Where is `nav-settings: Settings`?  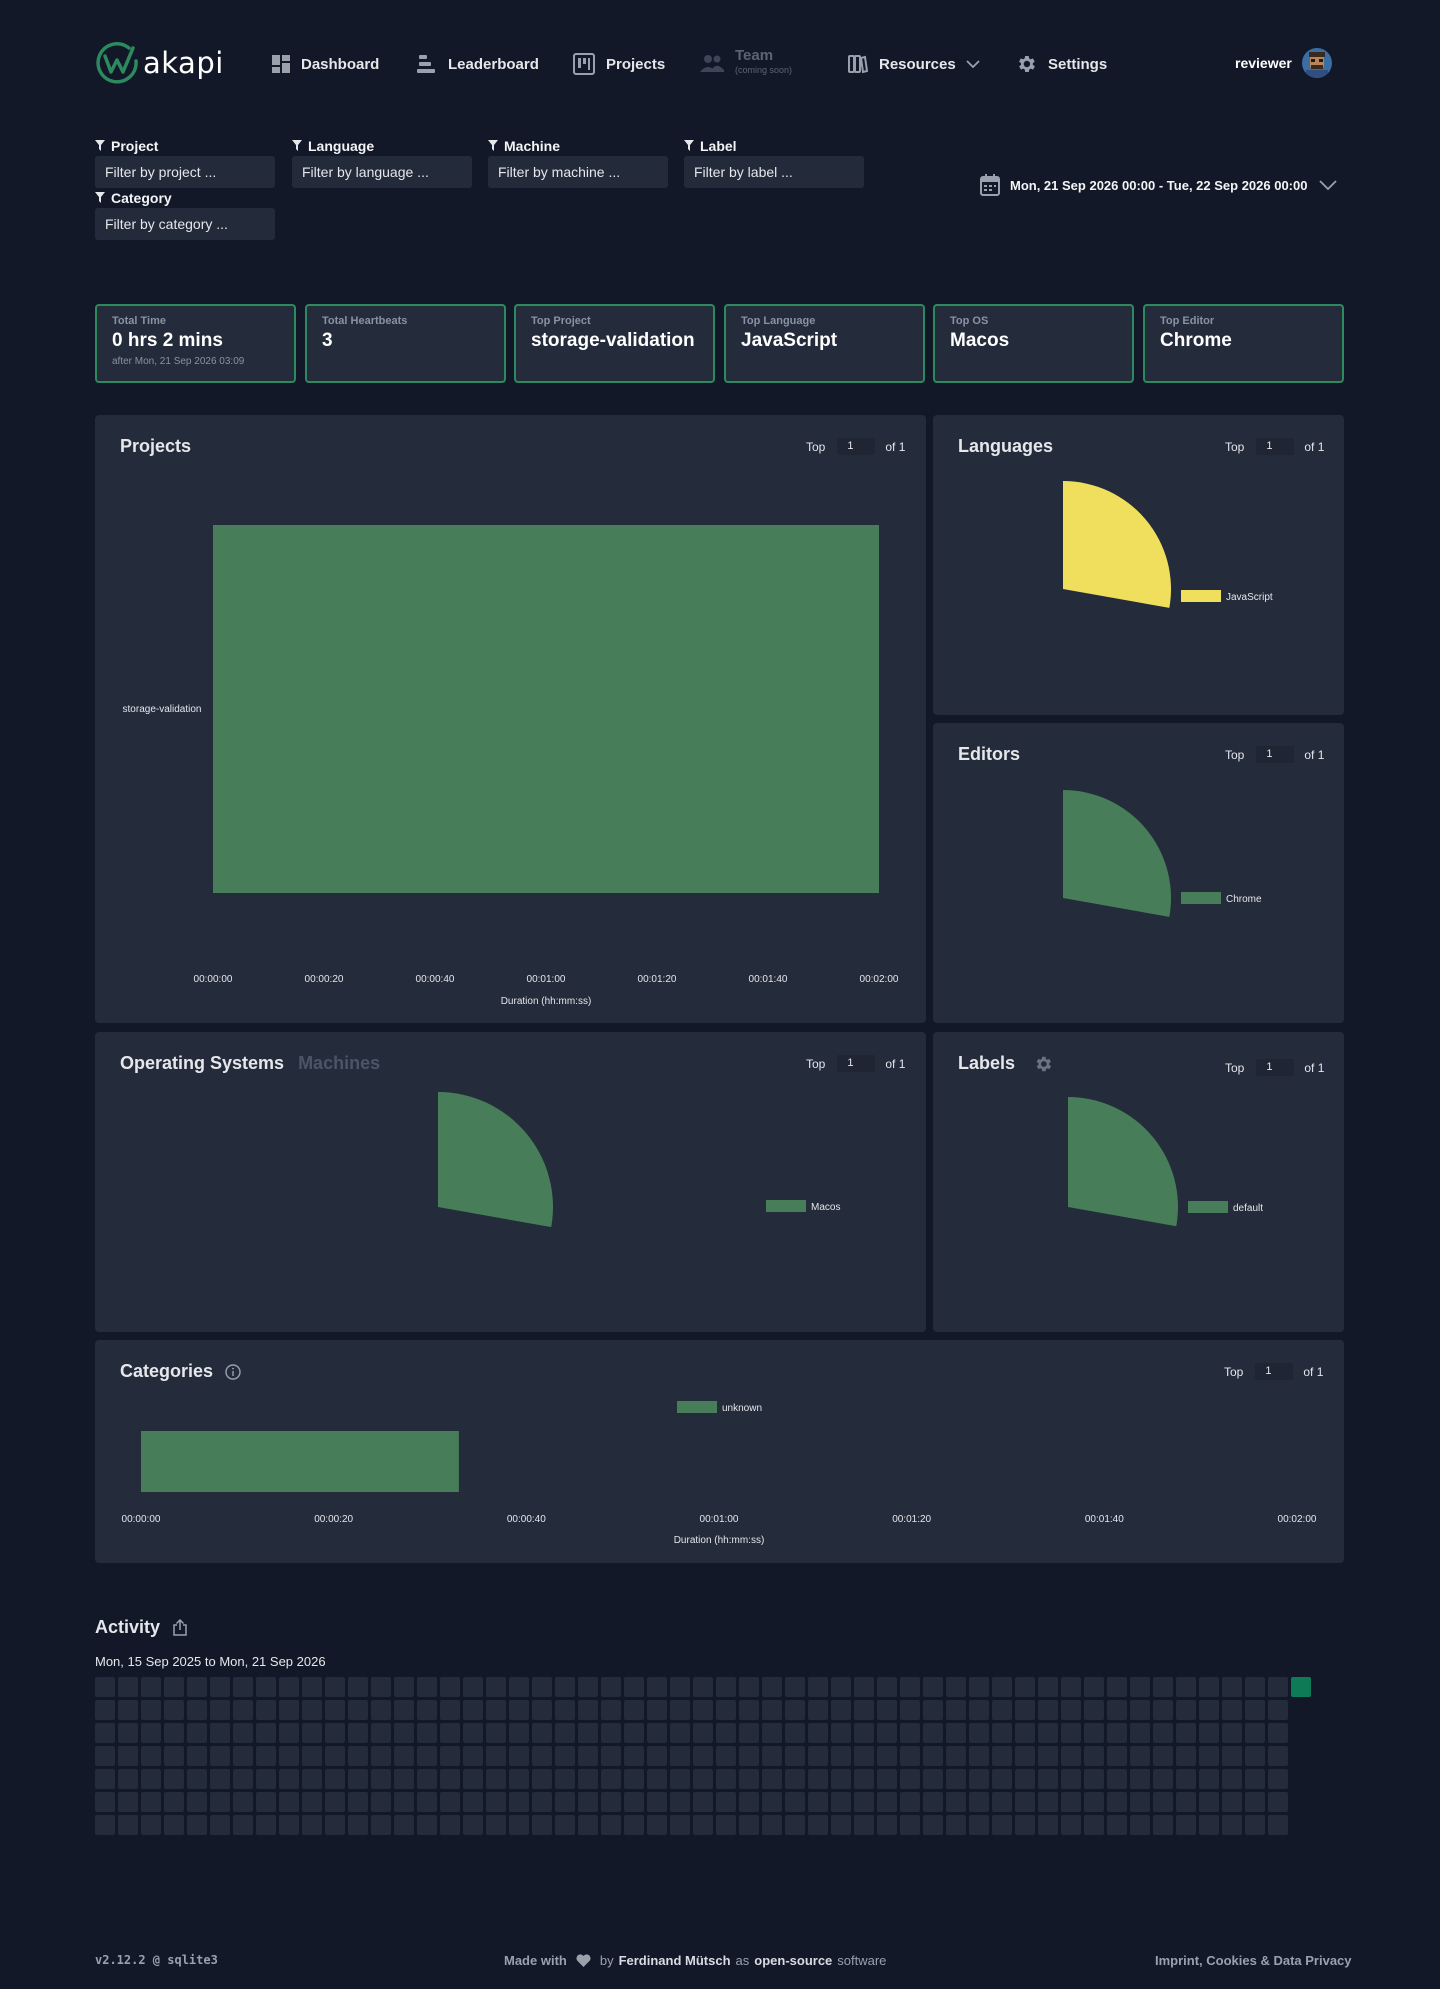 nav-settings: Settings is located at coordinates (1061, 64).